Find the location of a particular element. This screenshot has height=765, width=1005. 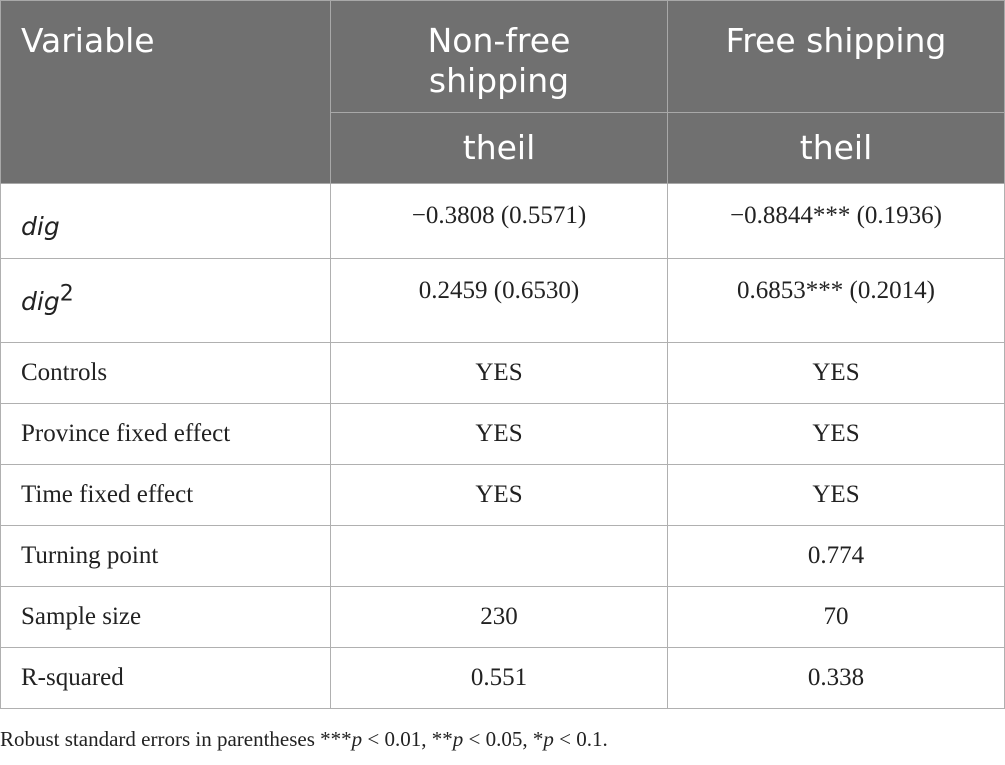

footnote-threshold-1: < 0.01, ** is located at coordinates (407, 739).